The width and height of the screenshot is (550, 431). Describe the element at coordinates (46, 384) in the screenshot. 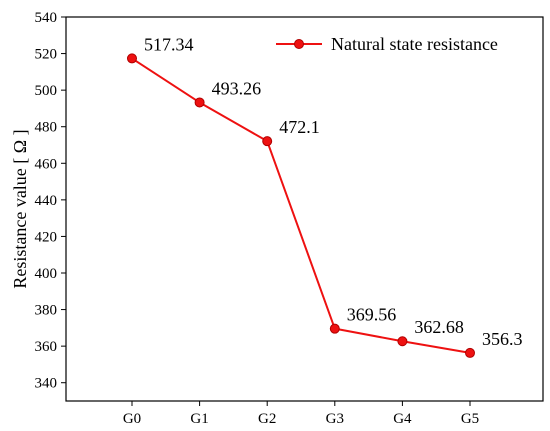

I see `y-tick-label: 340` at that location.